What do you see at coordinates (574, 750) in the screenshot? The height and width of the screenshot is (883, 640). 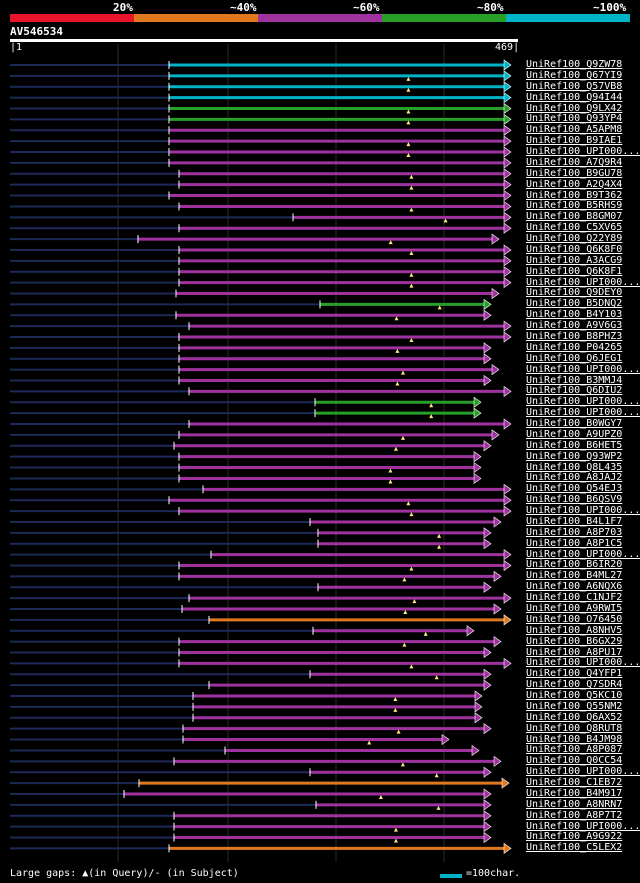 I see `hit-label: UniRef100_A8P087` at bounding box center [574, 750].